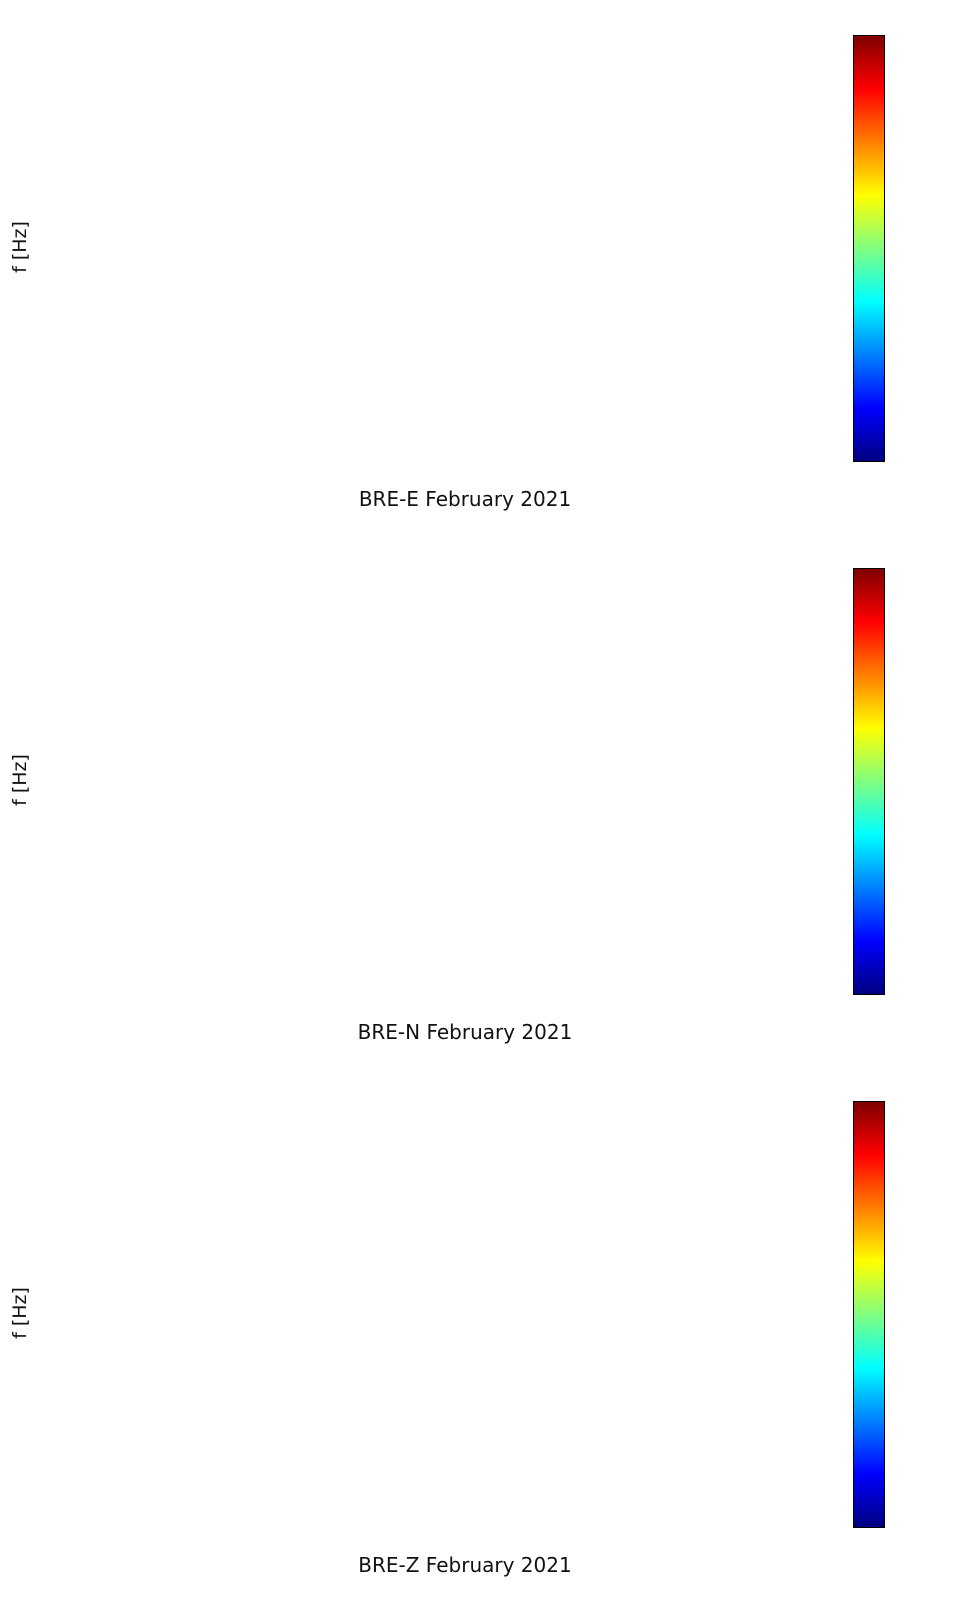  What do you see at coordinates (465, 1565) in the screenshot?
I see `panel-title: BRE-Z February 2021` at bounding box center [465, 1565].